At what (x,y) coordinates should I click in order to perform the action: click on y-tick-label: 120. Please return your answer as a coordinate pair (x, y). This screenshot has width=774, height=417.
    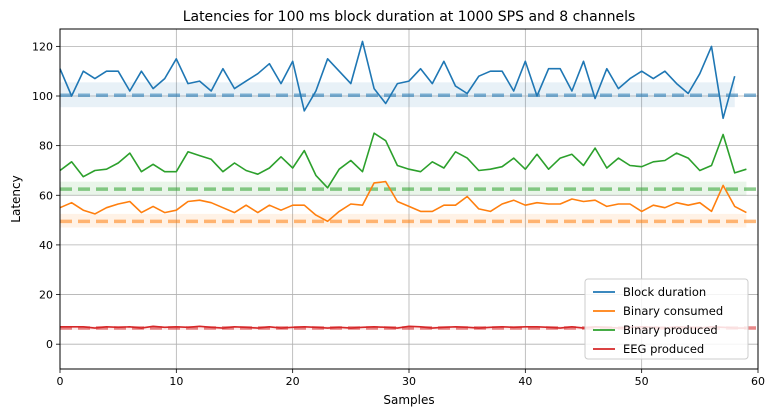
    Looking at the image, I should click on (42, 46).